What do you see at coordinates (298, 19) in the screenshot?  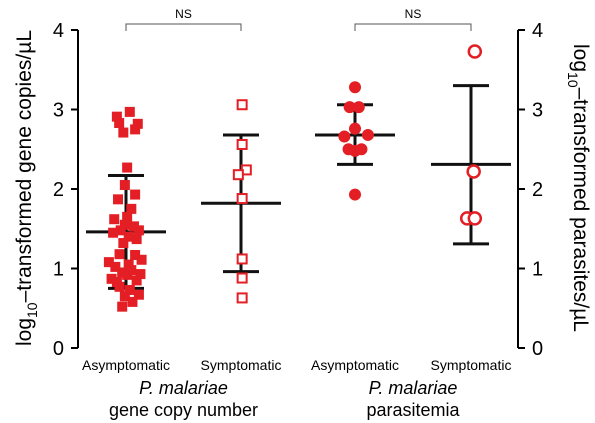 I see `significance-brackets: NS NS` at bounding box center [298, 19].